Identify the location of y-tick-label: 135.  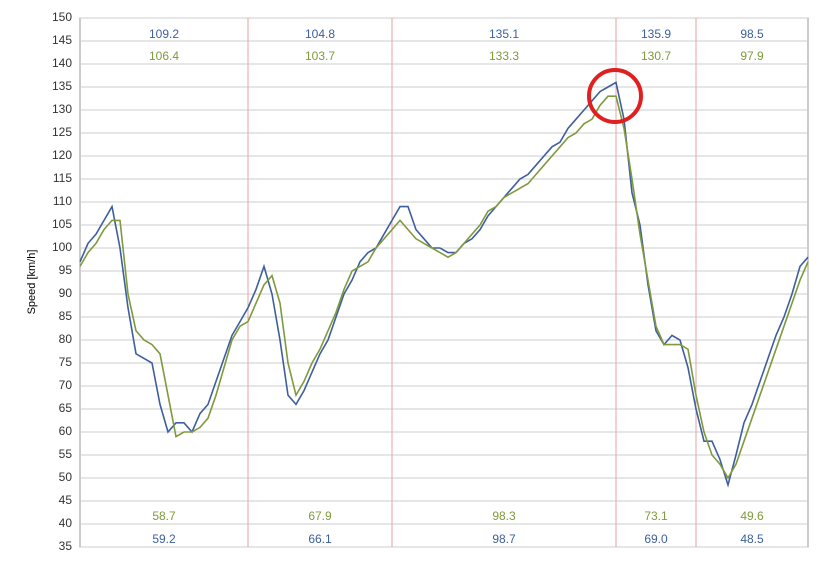
(62, 86).